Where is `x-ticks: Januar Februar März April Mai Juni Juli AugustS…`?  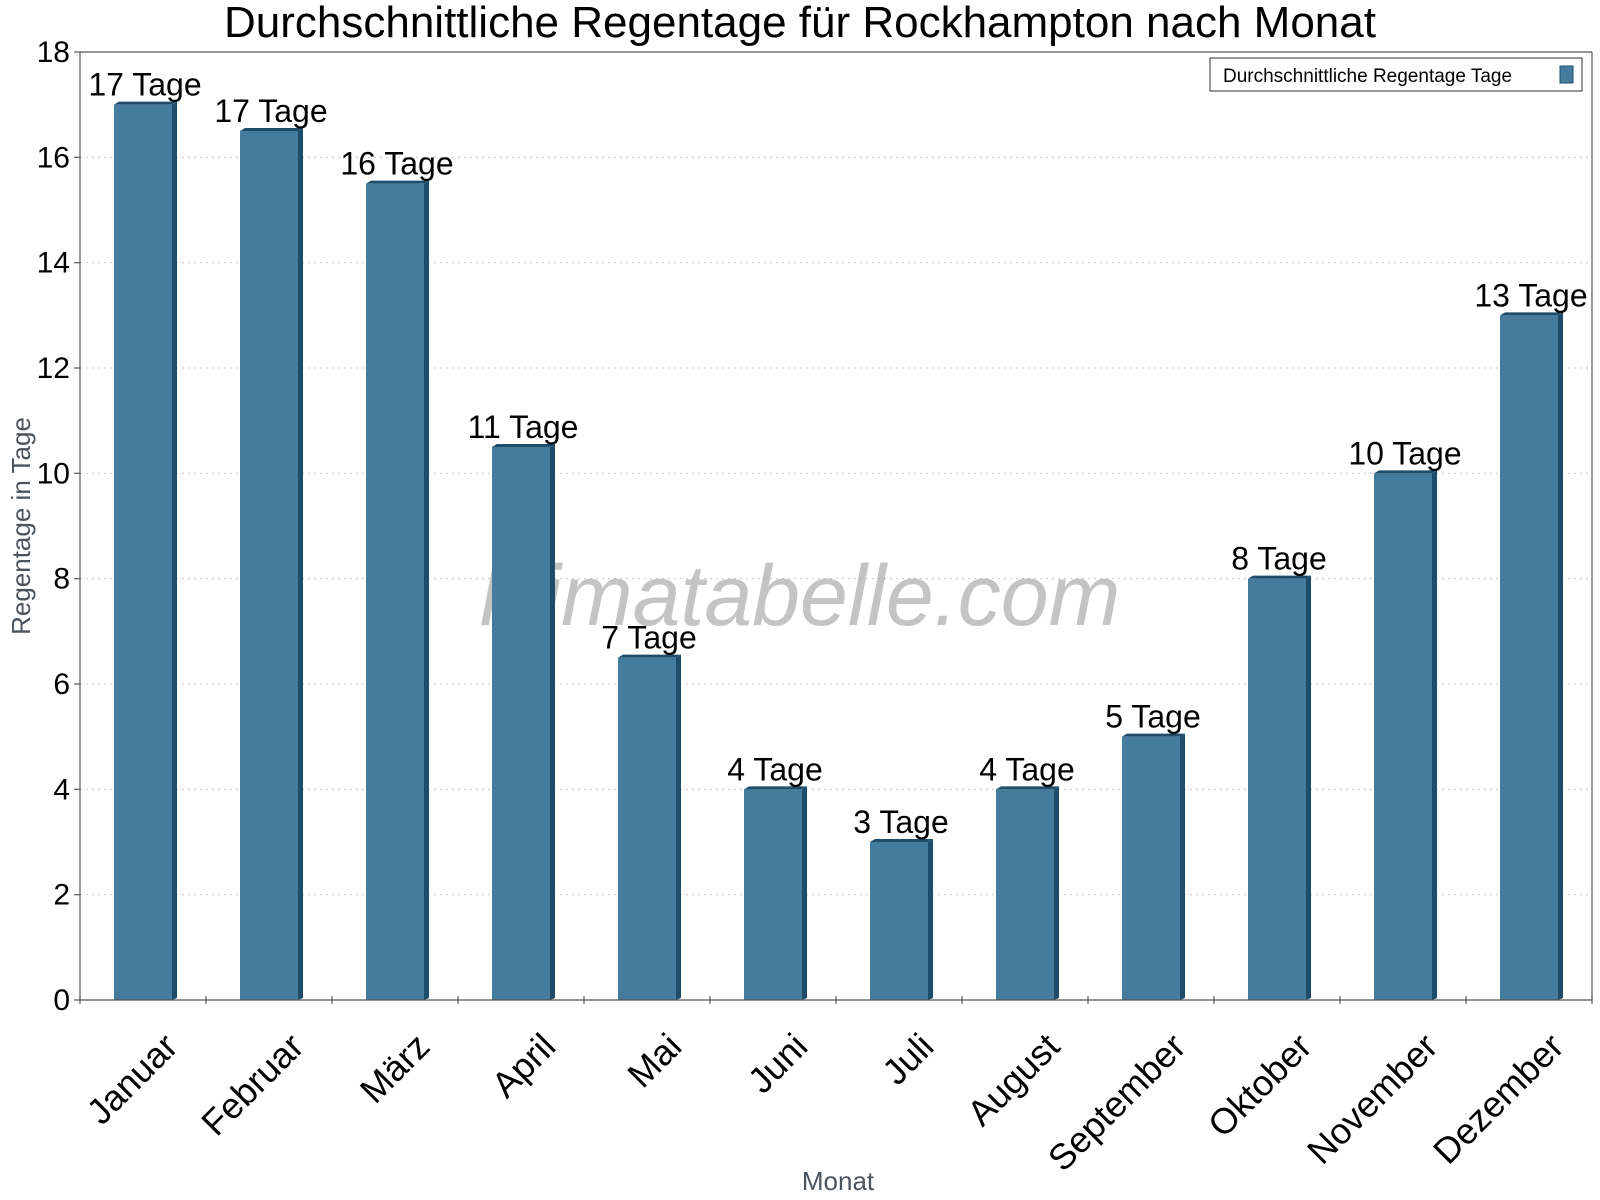
x-ticks: Januar Februar März April Mai Juni Juli AugustS… is located at coordinates (836, 1087).